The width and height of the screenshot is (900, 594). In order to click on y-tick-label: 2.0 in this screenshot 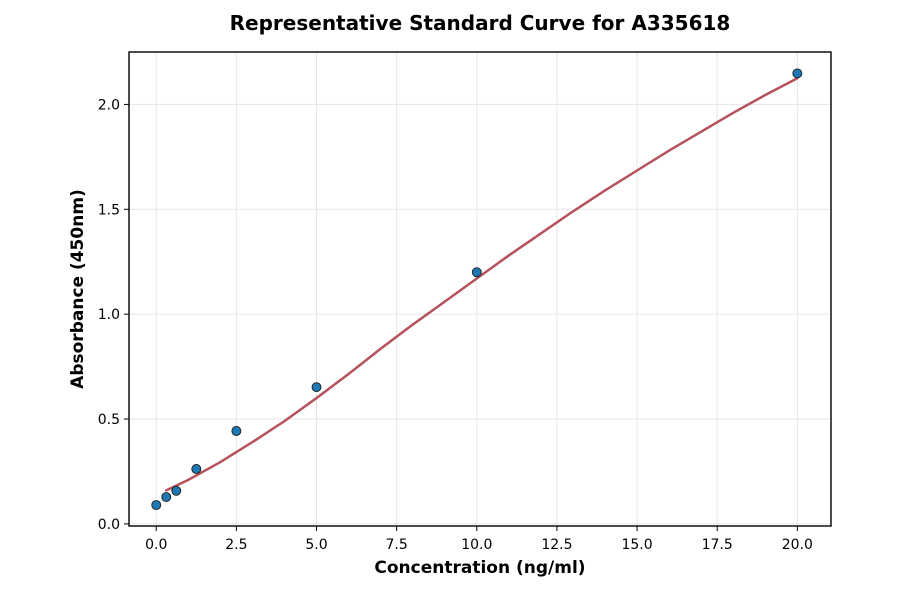, I will do `click(109, 105)`.